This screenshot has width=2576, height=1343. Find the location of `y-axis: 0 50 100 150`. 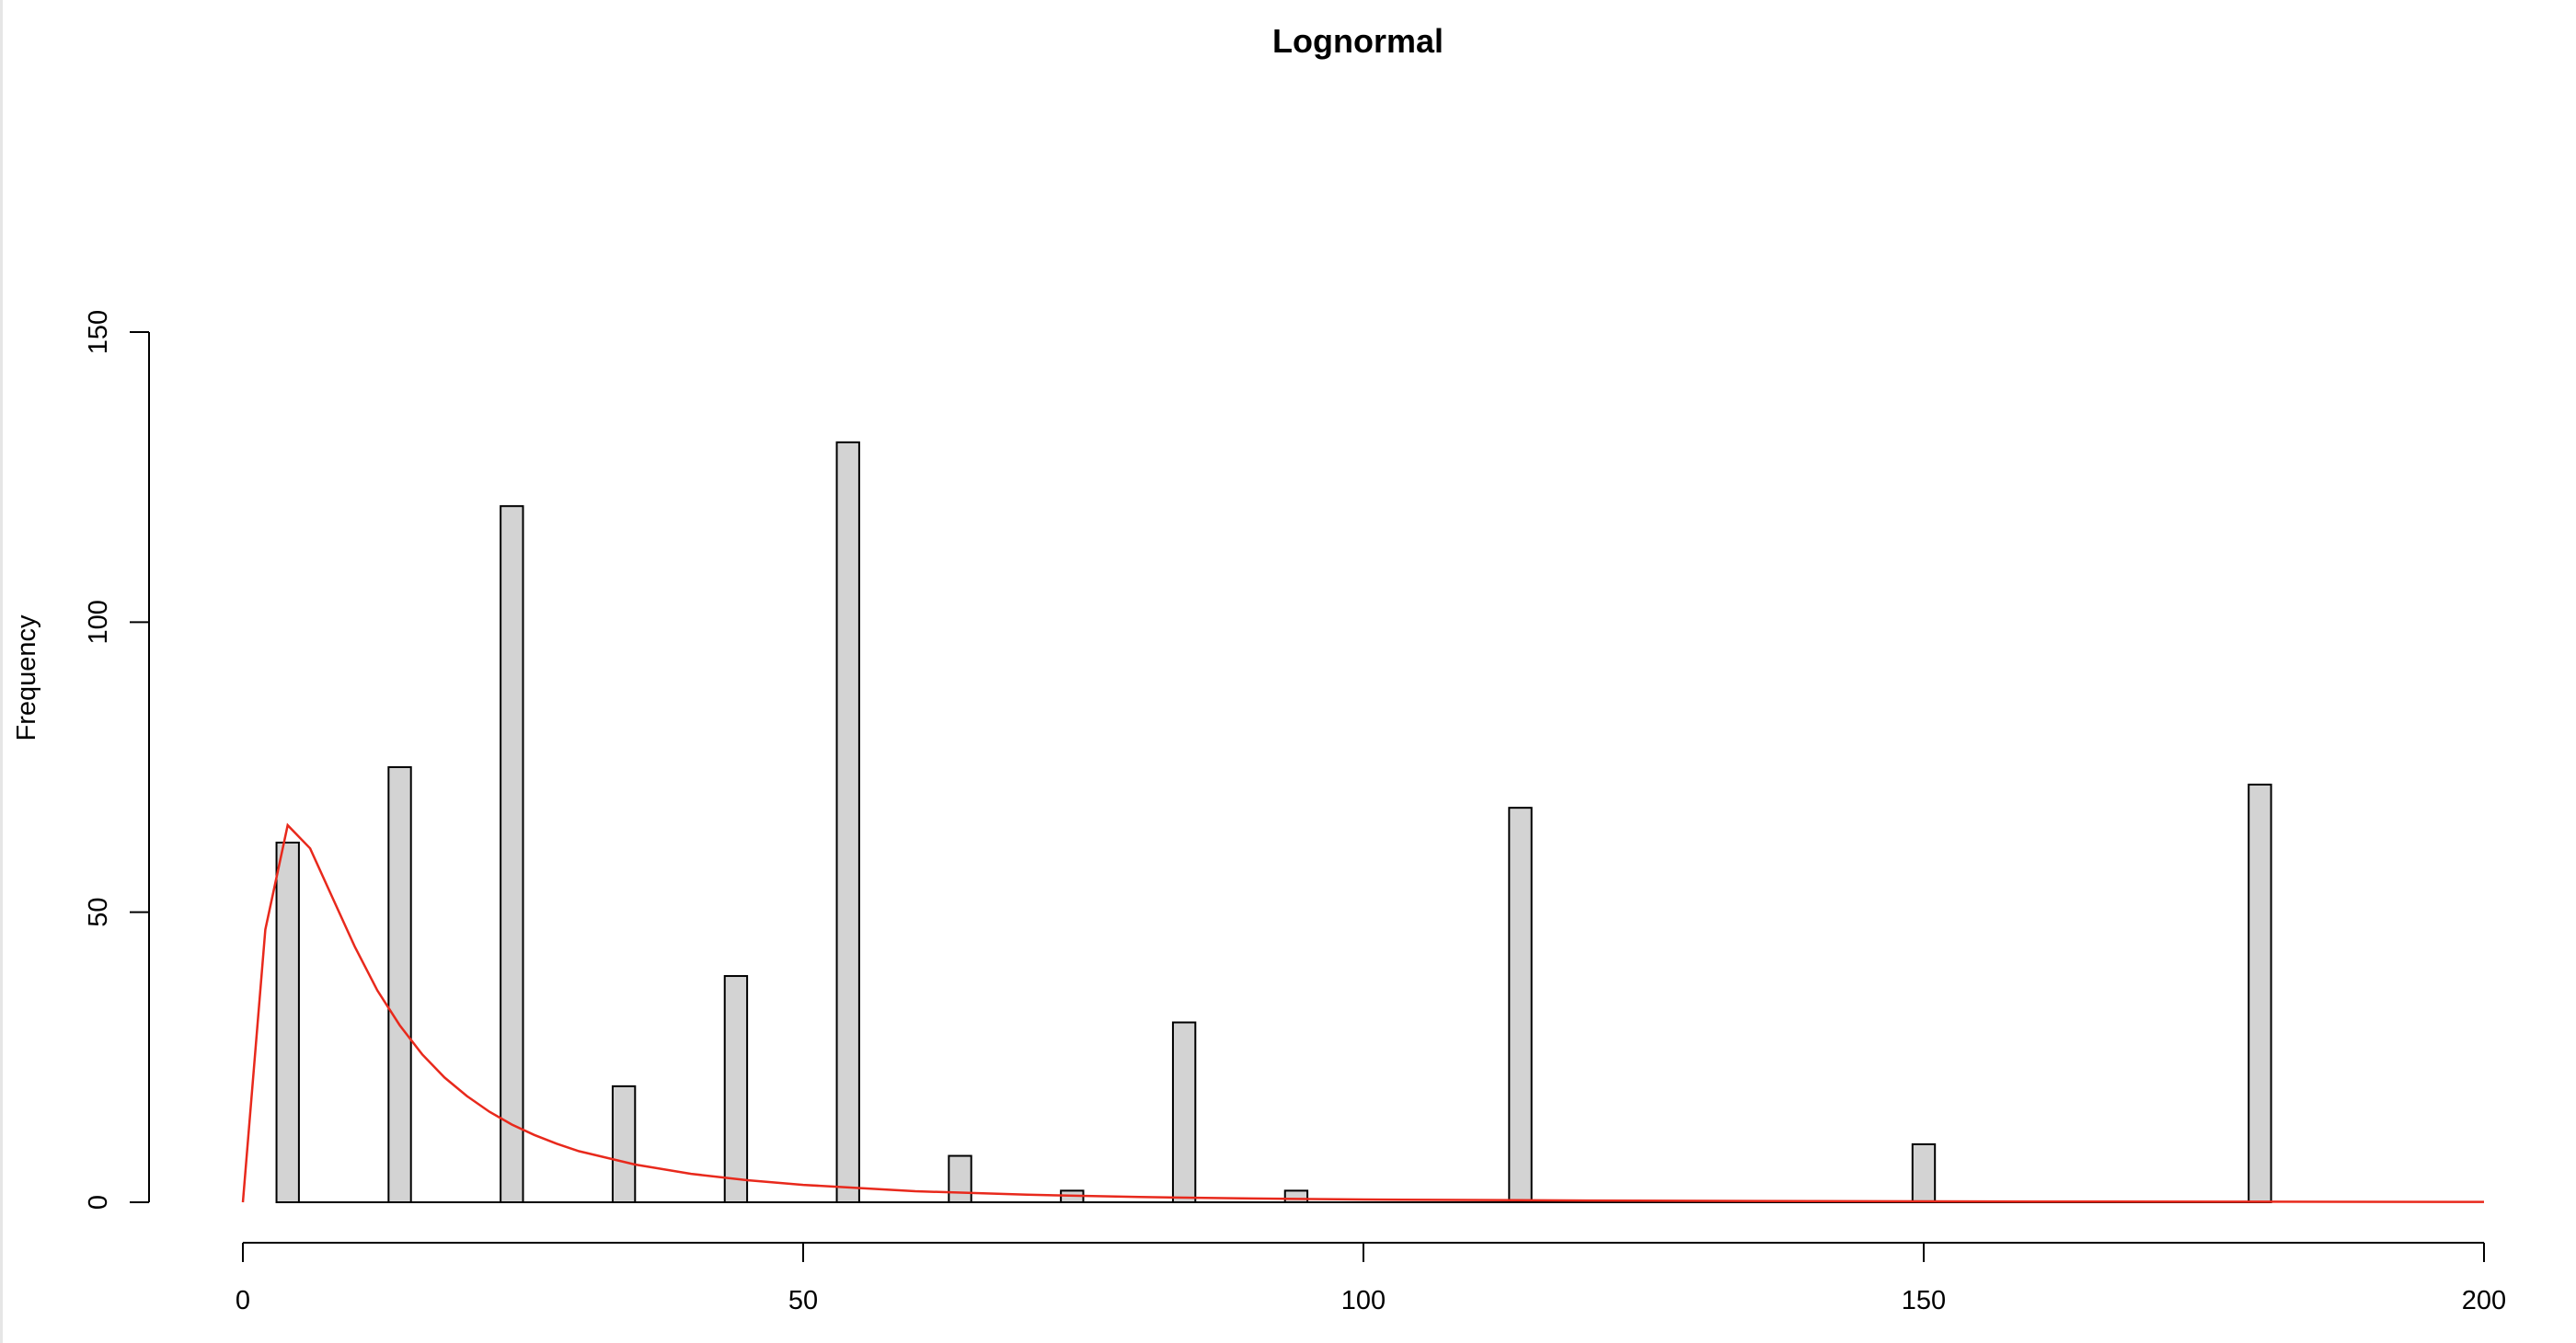

y-axis: 0 50 100 150 is located at coordinates (117, 760).